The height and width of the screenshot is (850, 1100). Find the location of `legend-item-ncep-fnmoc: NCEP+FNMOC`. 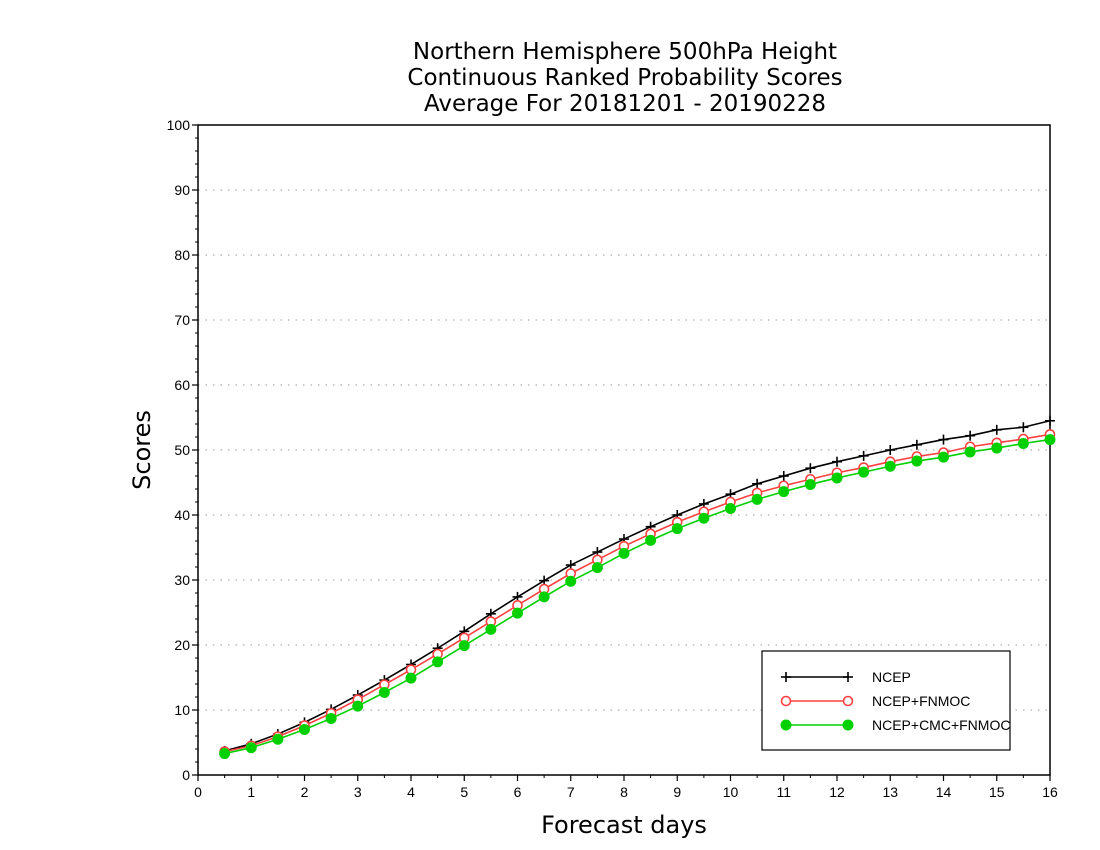

legend-item-ncep-fnmoc: NCEP+FNMOC is located at coordinates (875, 701).